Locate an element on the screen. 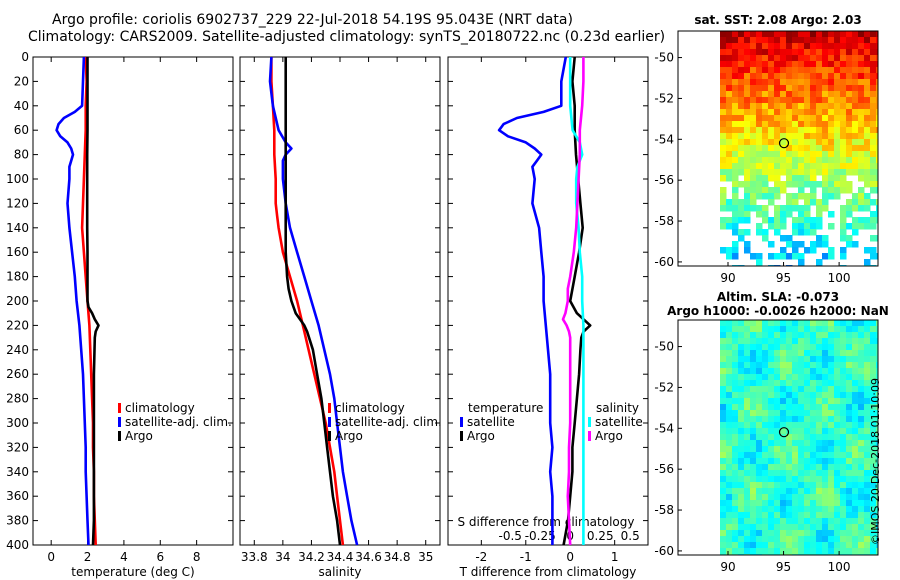 This screenshot has width=900, height=580. y-tick-label: 180 is located at coordinates (17, 277).